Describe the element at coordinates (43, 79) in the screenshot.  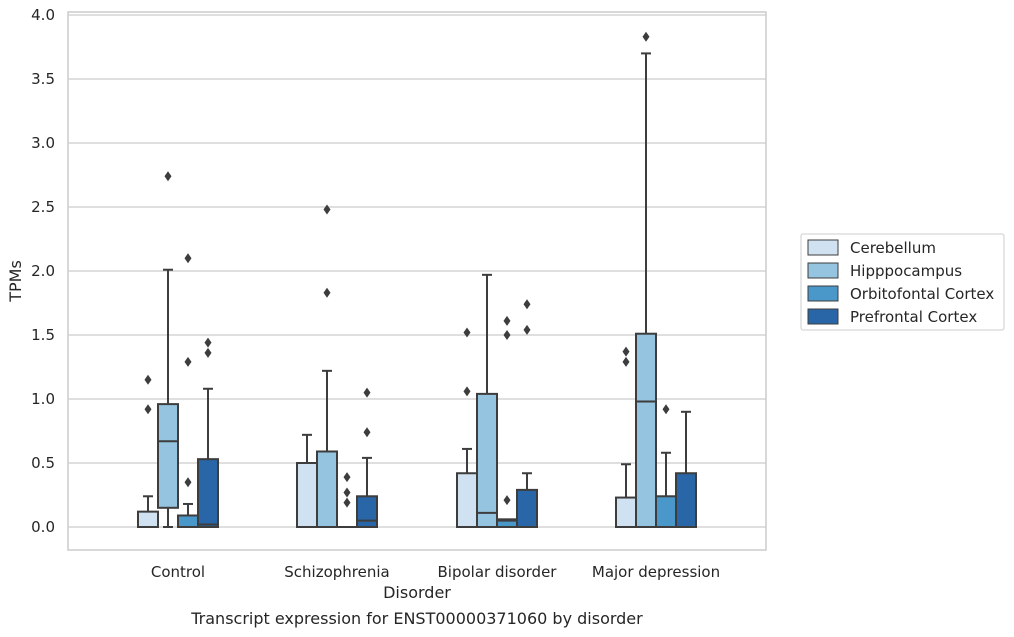
I see `y-tick-label: 3.5` at that location.